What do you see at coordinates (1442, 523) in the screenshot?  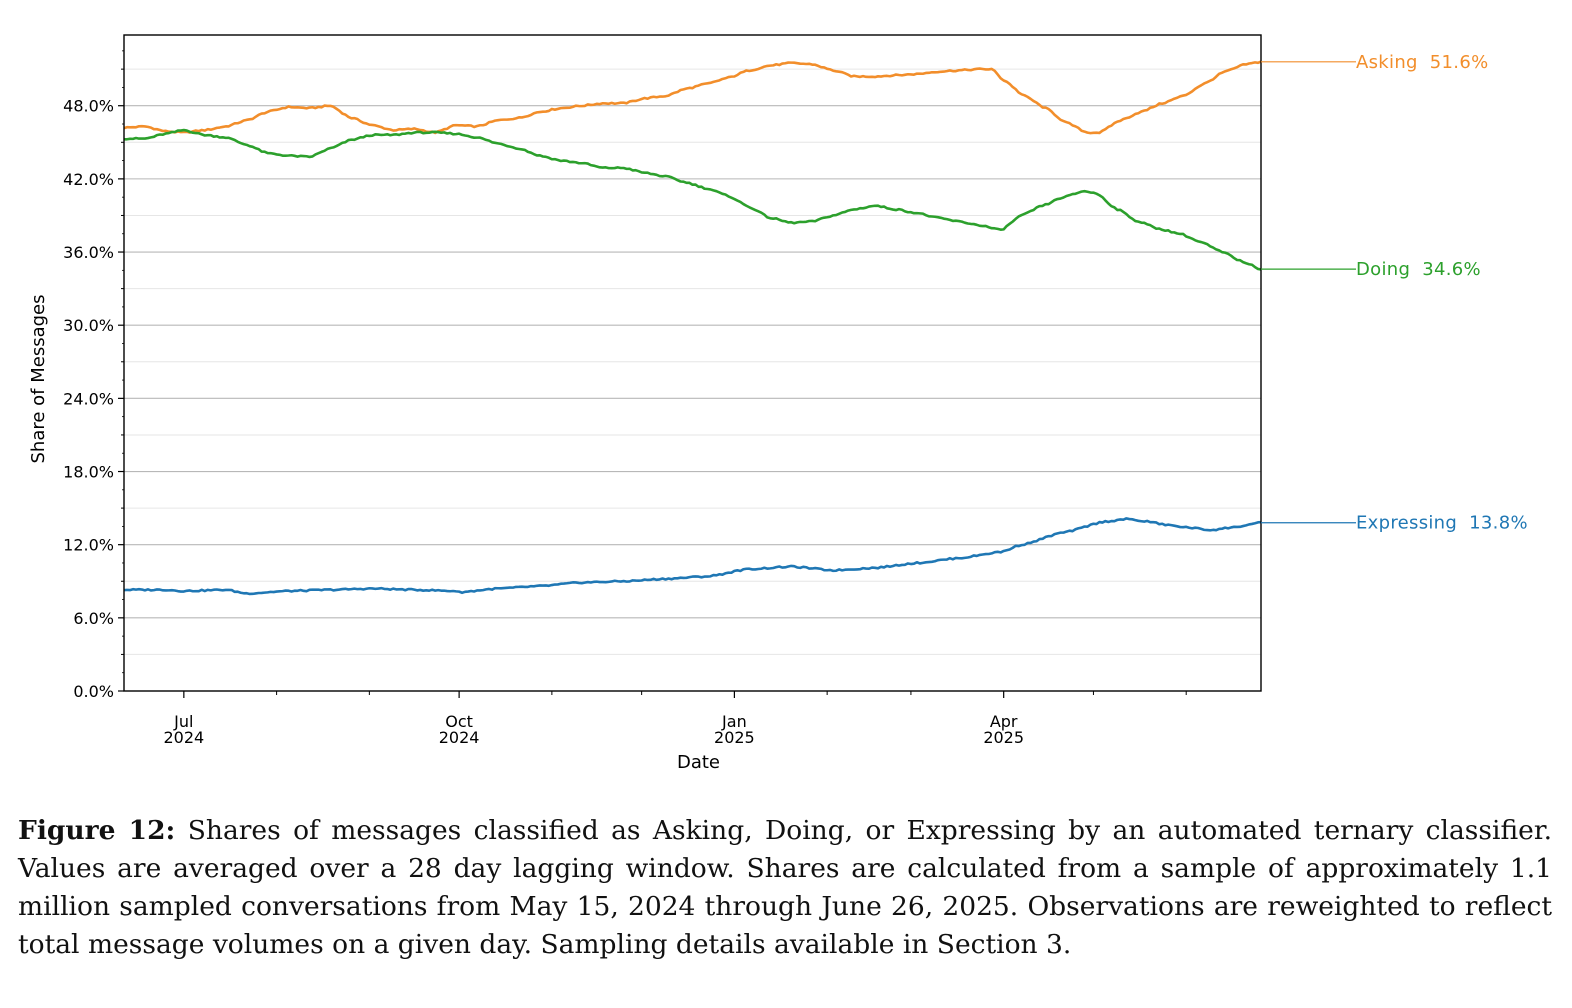 I see `end-label-expressing: Expressing 13.8%` at bounding box center [1442, 523].